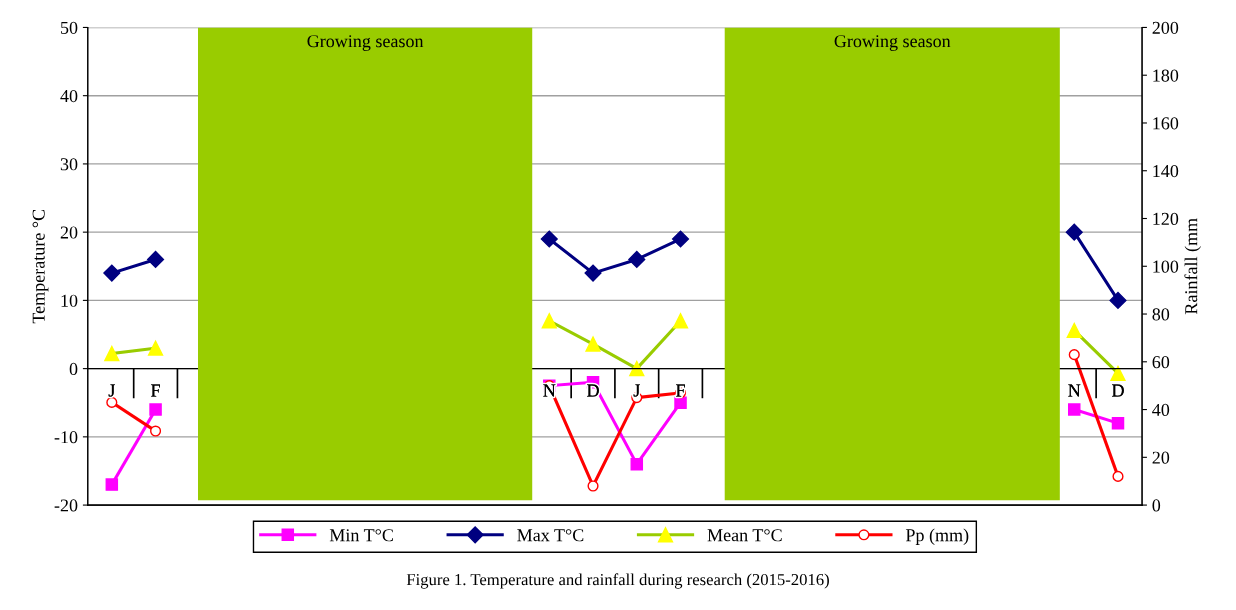  I want to click on y2-tick-label: 80, so click(1161, 314).